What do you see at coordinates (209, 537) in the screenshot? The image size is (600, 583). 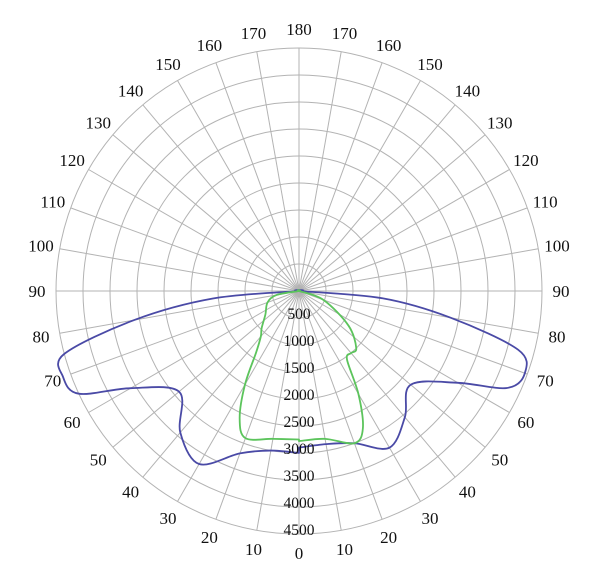 I see `angle-label-left-20: 20` at bounding box center [209, 537].